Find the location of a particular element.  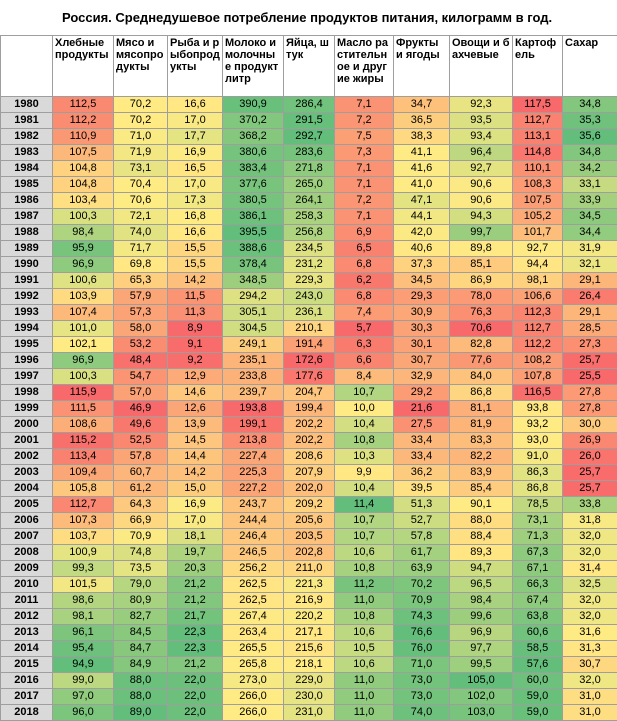

value-cell: 90,1 is located at coordinates (481, 504).